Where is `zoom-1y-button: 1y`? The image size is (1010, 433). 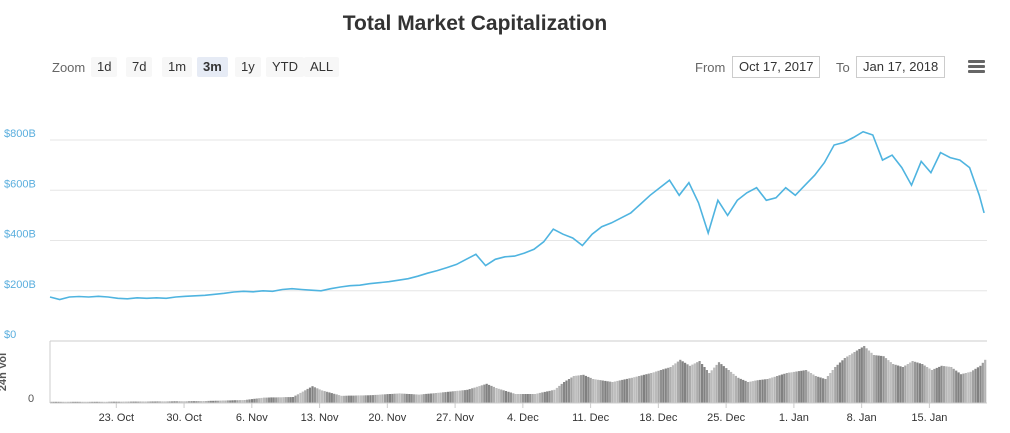 zoom-1y-button: 1y is located at coordinates (248, 67).